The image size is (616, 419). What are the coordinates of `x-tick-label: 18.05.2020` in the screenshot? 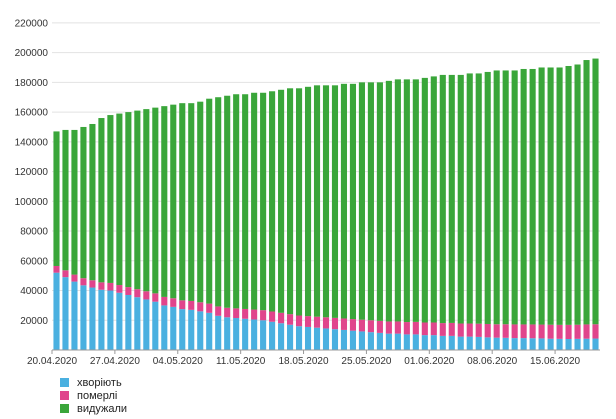 It's located at (304, 361).